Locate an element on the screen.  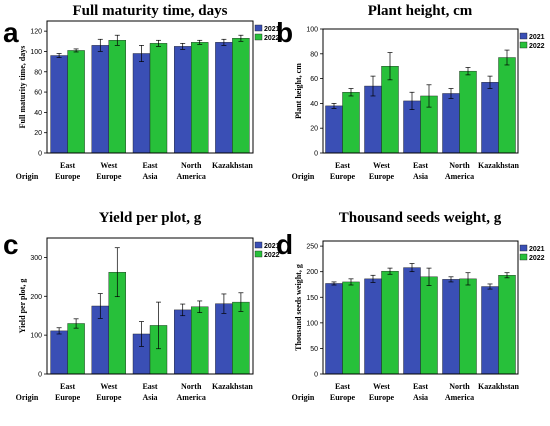
y-tick-label: 300 is located at coordinates (36, 258).